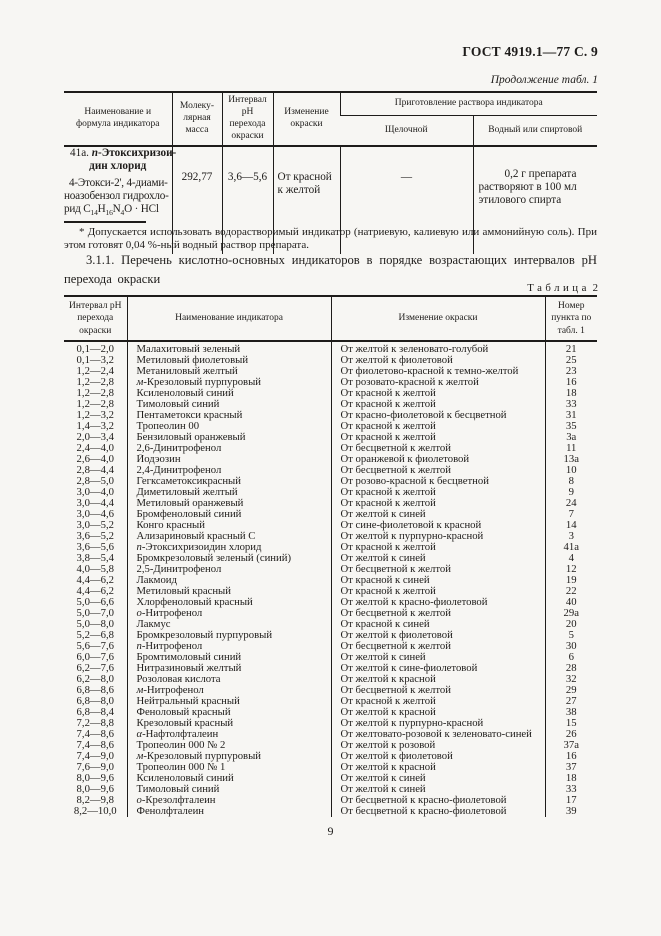 This screenshot has width=661, height=936. Describe the element at coordinates (228, 767) in the screenshot. I see `col-name-cell: Тропеолин 000 № 1` at that location.